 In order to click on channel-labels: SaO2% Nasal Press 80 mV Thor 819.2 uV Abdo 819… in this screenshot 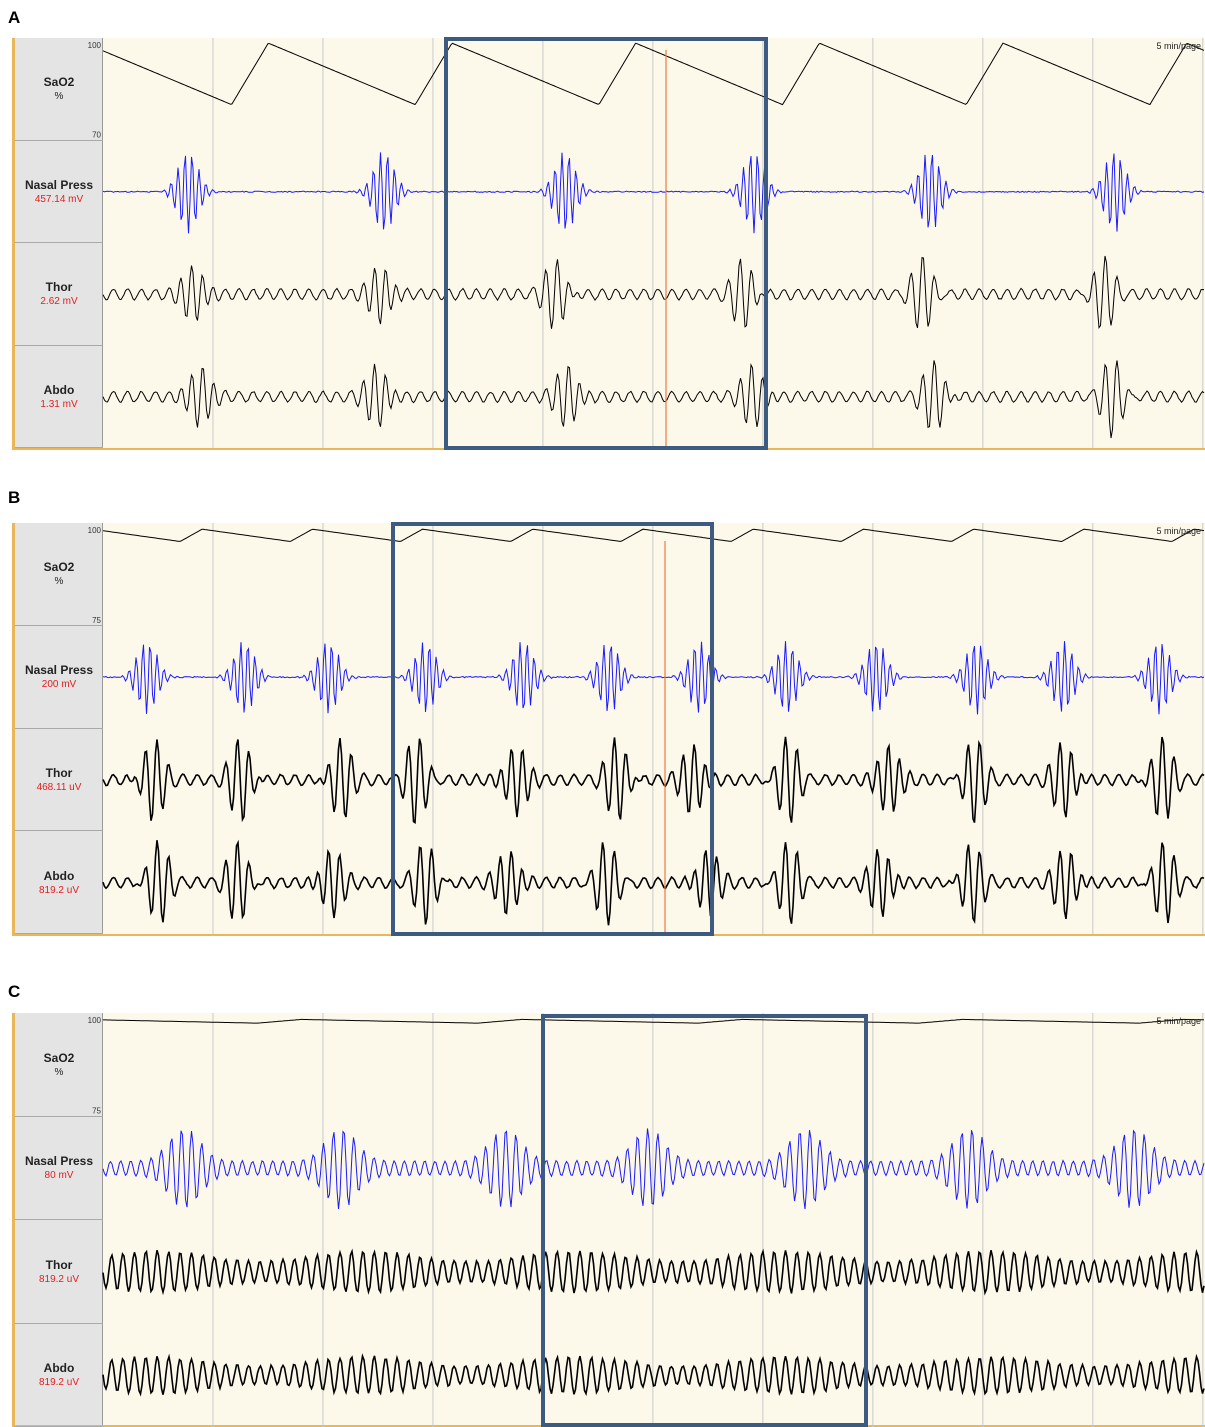, I will do `click(59, 1220)`.